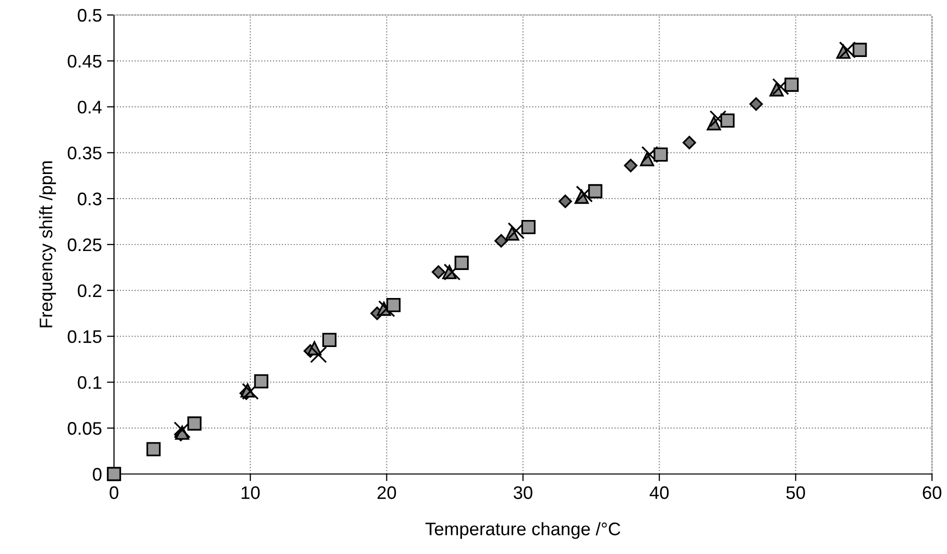  I want to click on y-tick-label: 0.25, so click(85, 245).